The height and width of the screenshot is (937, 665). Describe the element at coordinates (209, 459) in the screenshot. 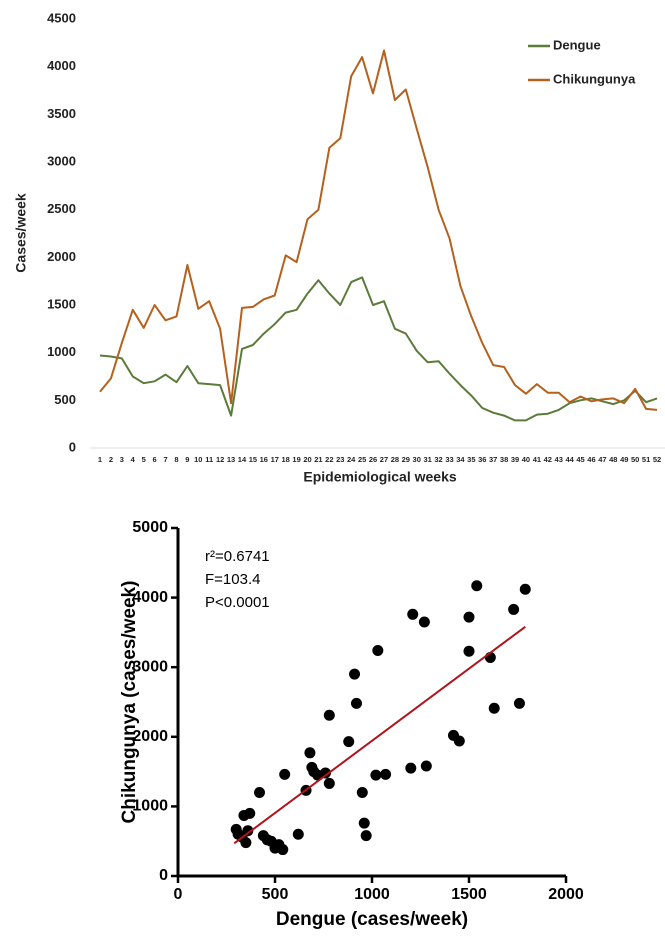

I see `x-tick-label: 11` at that location.